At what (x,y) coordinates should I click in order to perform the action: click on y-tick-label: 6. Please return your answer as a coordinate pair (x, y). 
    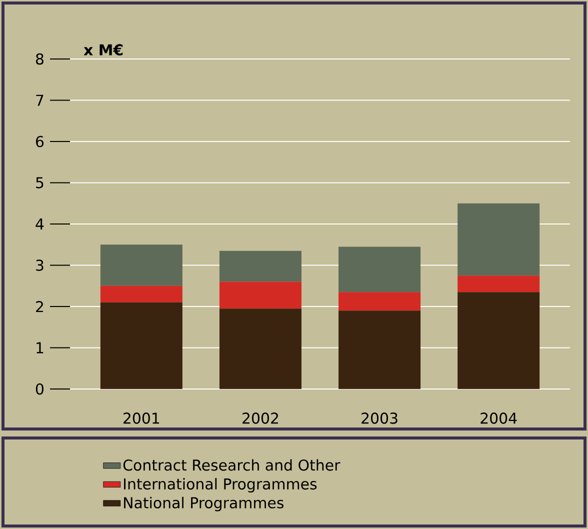
    Looking at the image, I should click on (40, 142).